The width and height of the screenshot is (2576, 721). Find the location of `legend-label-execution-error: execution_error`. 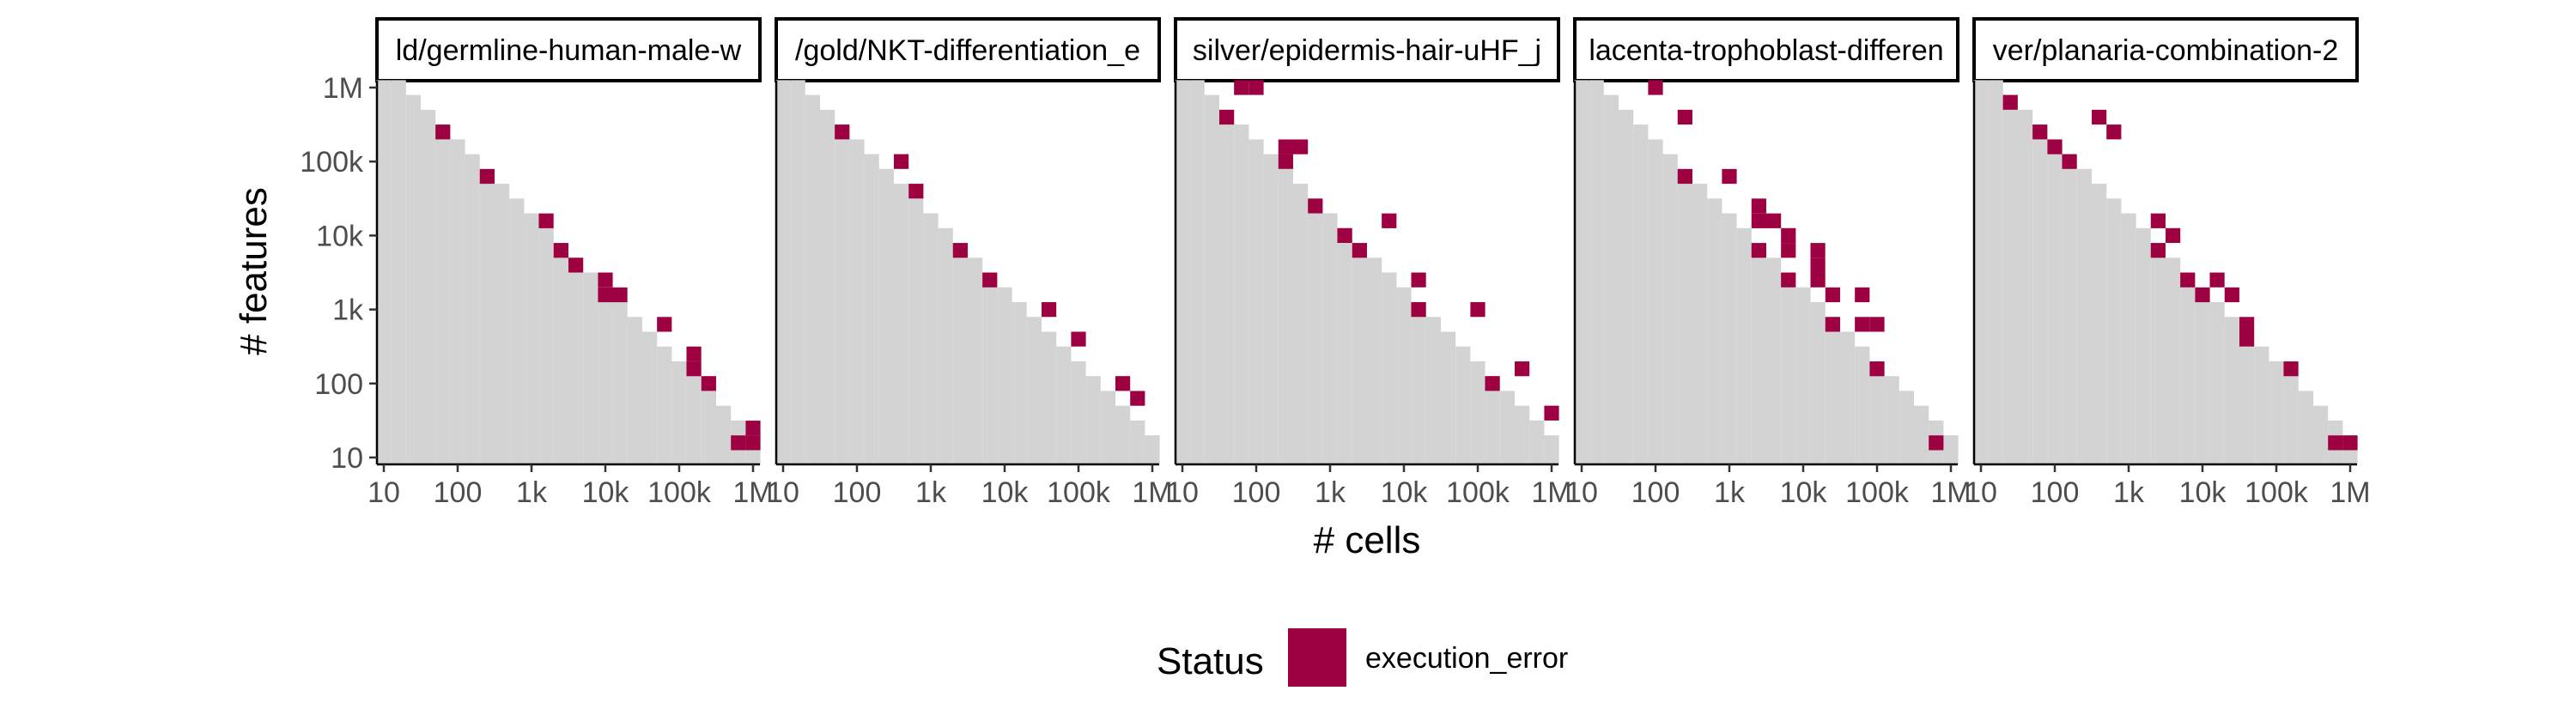

legend-label-execution-error: execution_error is located at coordinates (1466, 658).